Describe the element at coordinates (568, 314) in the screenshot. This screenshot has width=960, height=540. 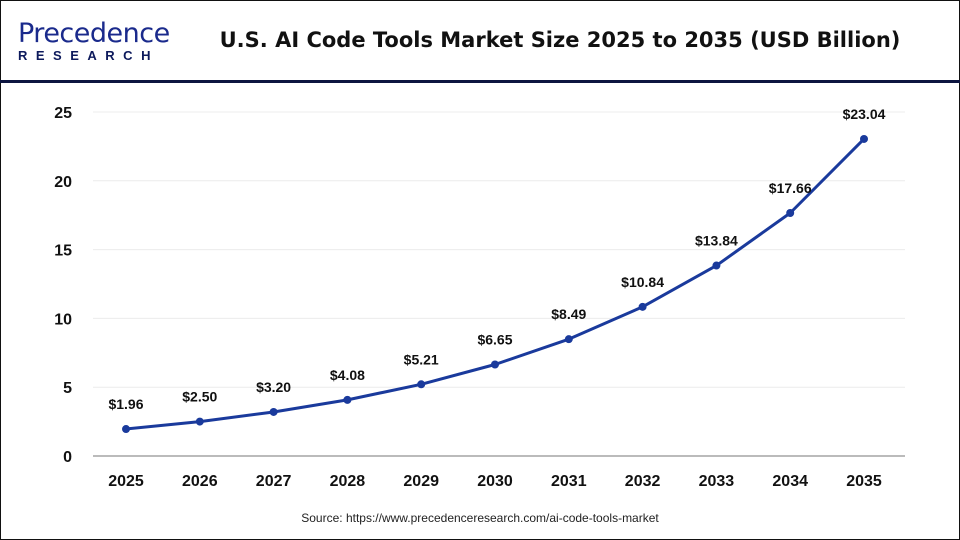
I see `data-label: $8.49` at that location.